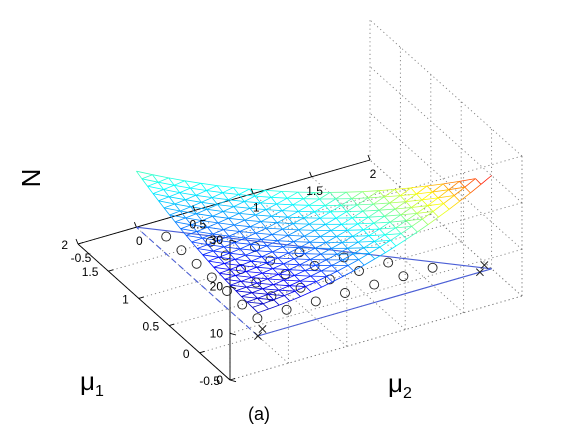 The width and height of the screenshot is (582, 438). What do you see at coordinates (233, 287) in the screenshot?
I see `z-tick-mark` at bounding box center [233, 287].